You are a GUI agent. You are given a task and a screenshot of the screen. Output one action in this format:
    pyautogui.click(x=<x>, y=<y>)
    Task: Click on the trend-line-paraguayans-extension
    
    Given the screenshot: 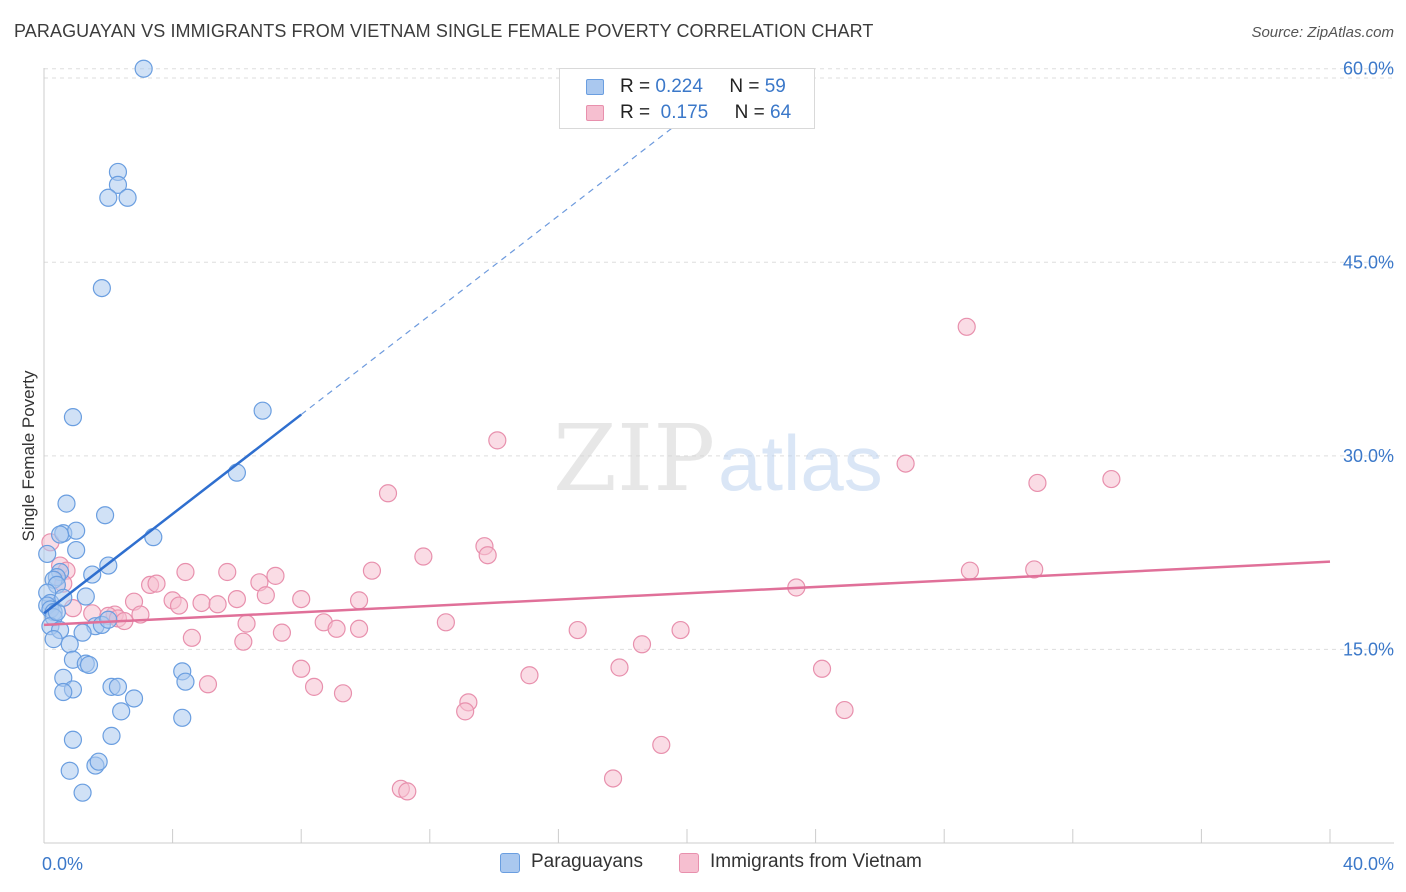 What is the action you would take?
    pyautogui.click(x=515, y=249)
    